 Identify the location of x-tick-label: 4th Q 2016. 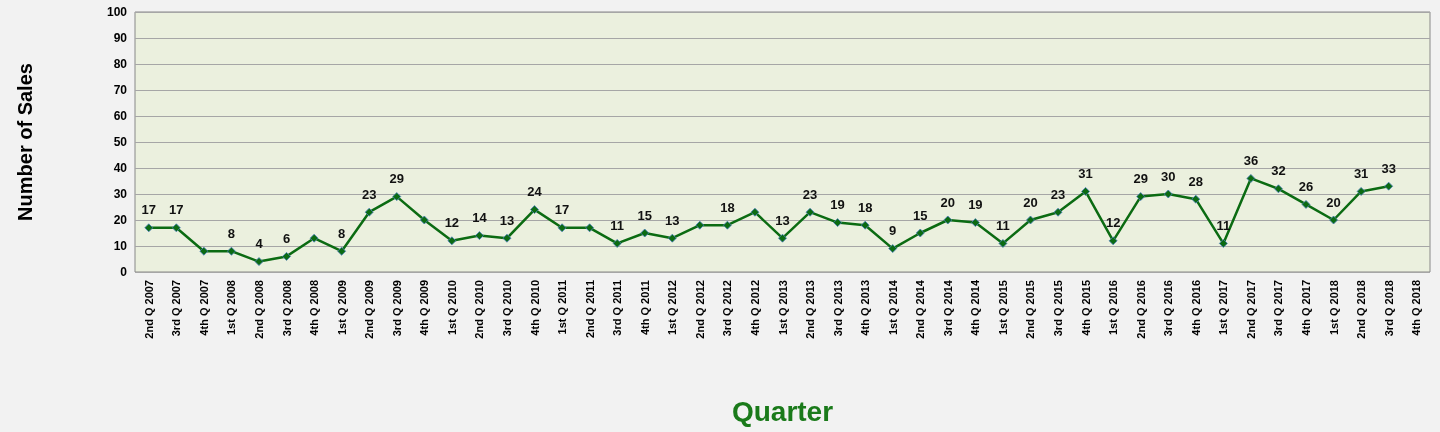
(1195, 308).